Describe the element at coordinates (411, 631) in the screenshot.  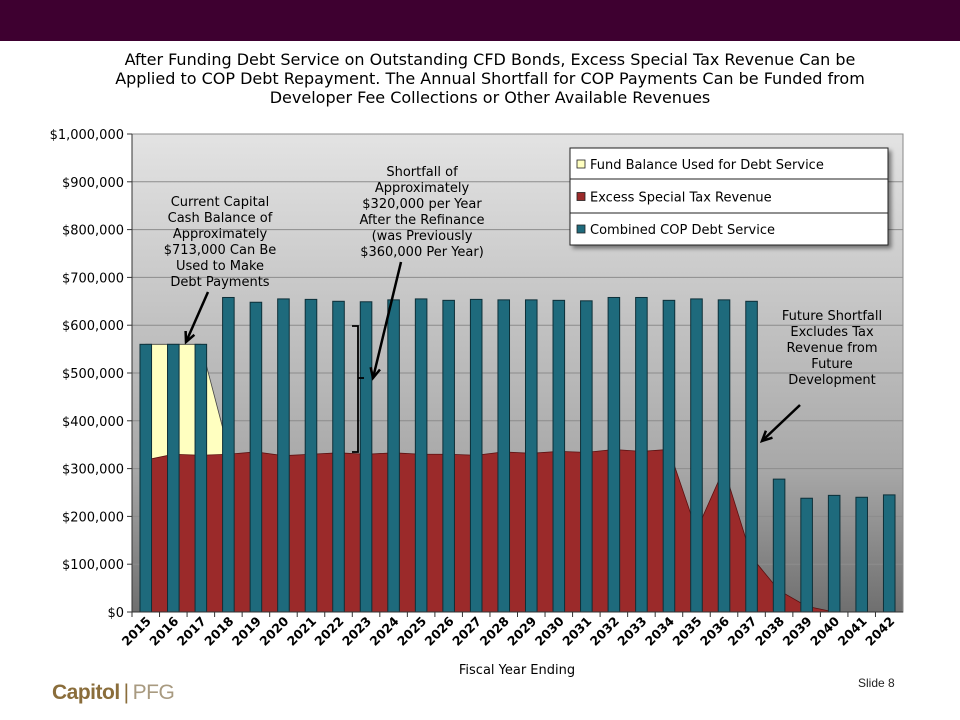
I see `x-tick-label: 2025` at that location.